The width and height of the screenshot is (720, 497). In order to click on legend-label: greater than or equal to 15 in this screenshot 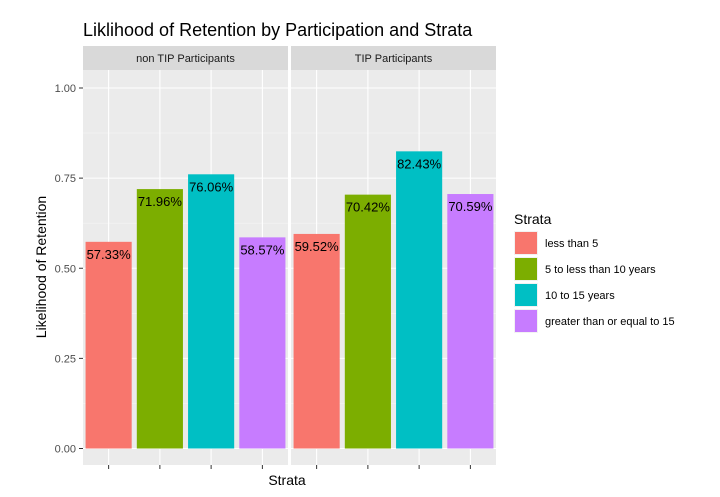, I will do `click(610, 322)`.